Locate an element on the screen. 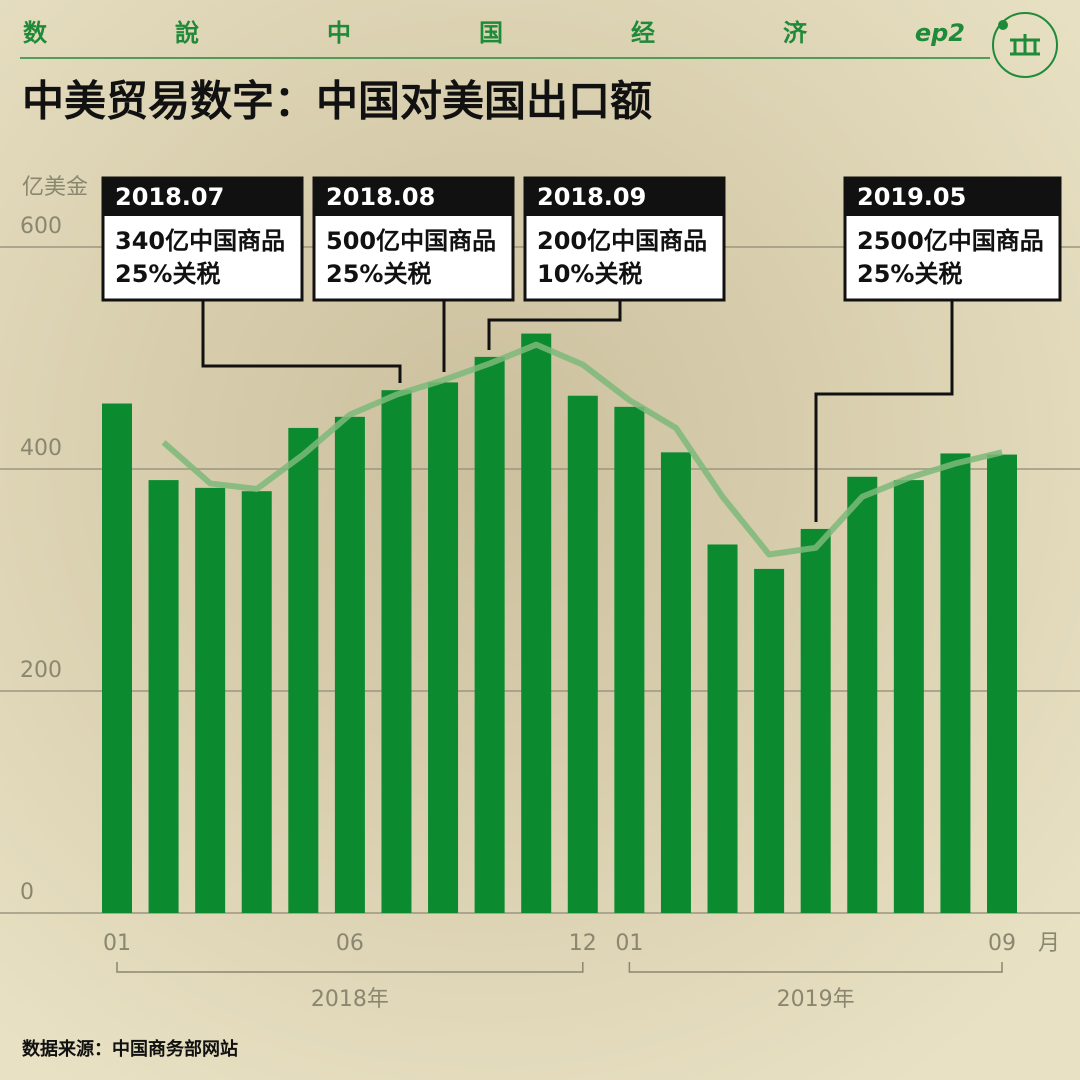  episode: ep2 is located at coordinates (940, 33).